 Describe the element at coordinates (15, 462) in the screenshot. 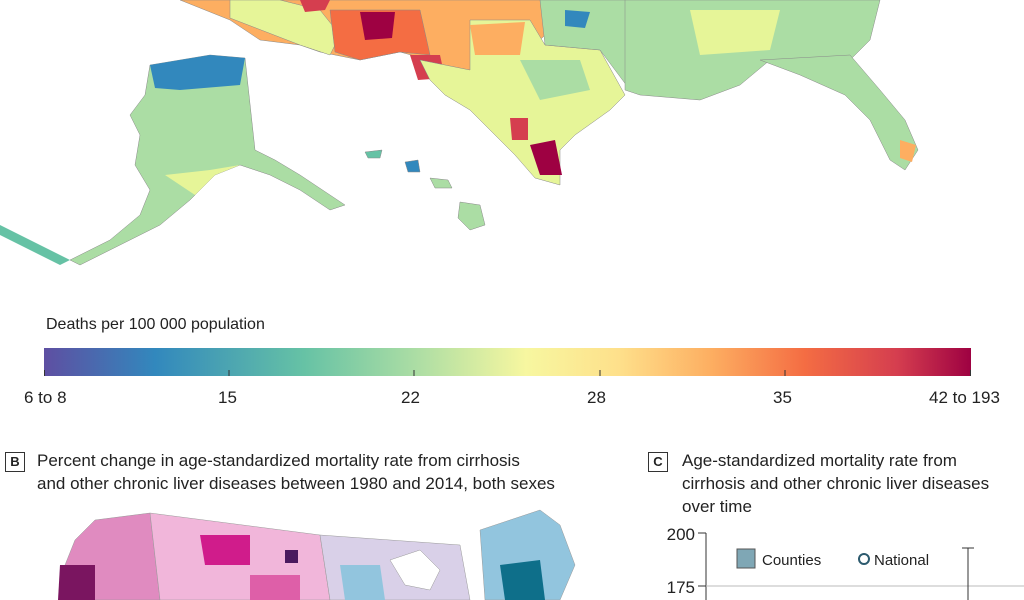

I see `panel-b-letter: B` at that location.